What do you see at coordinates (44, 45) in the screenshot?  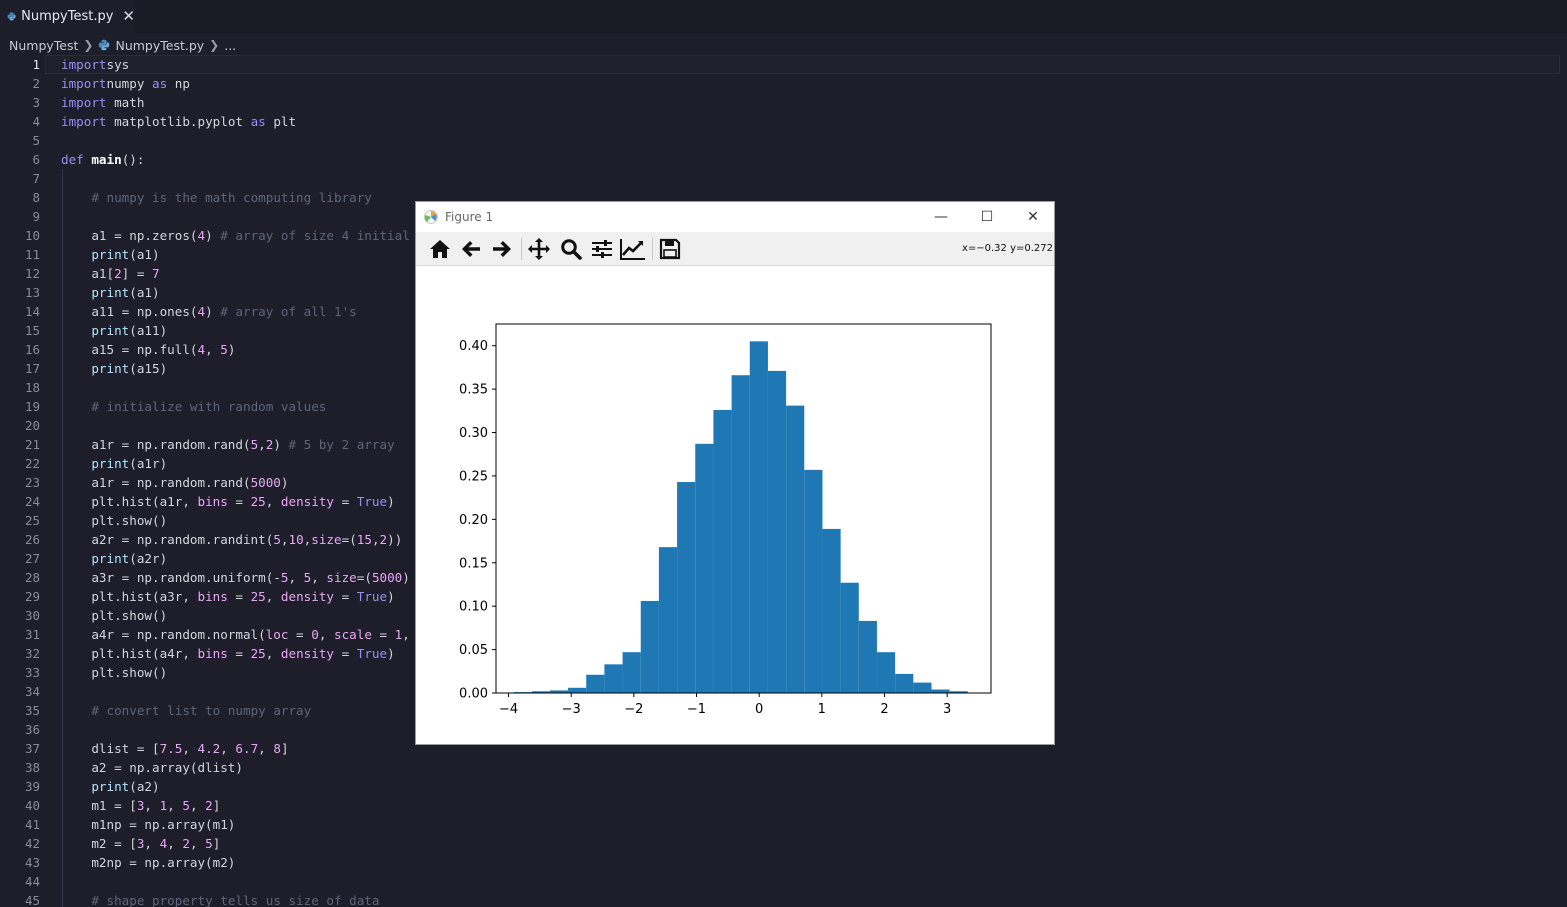 I see `breadcrumb-folder: NumpyTest` at bounding box center [44, 45].